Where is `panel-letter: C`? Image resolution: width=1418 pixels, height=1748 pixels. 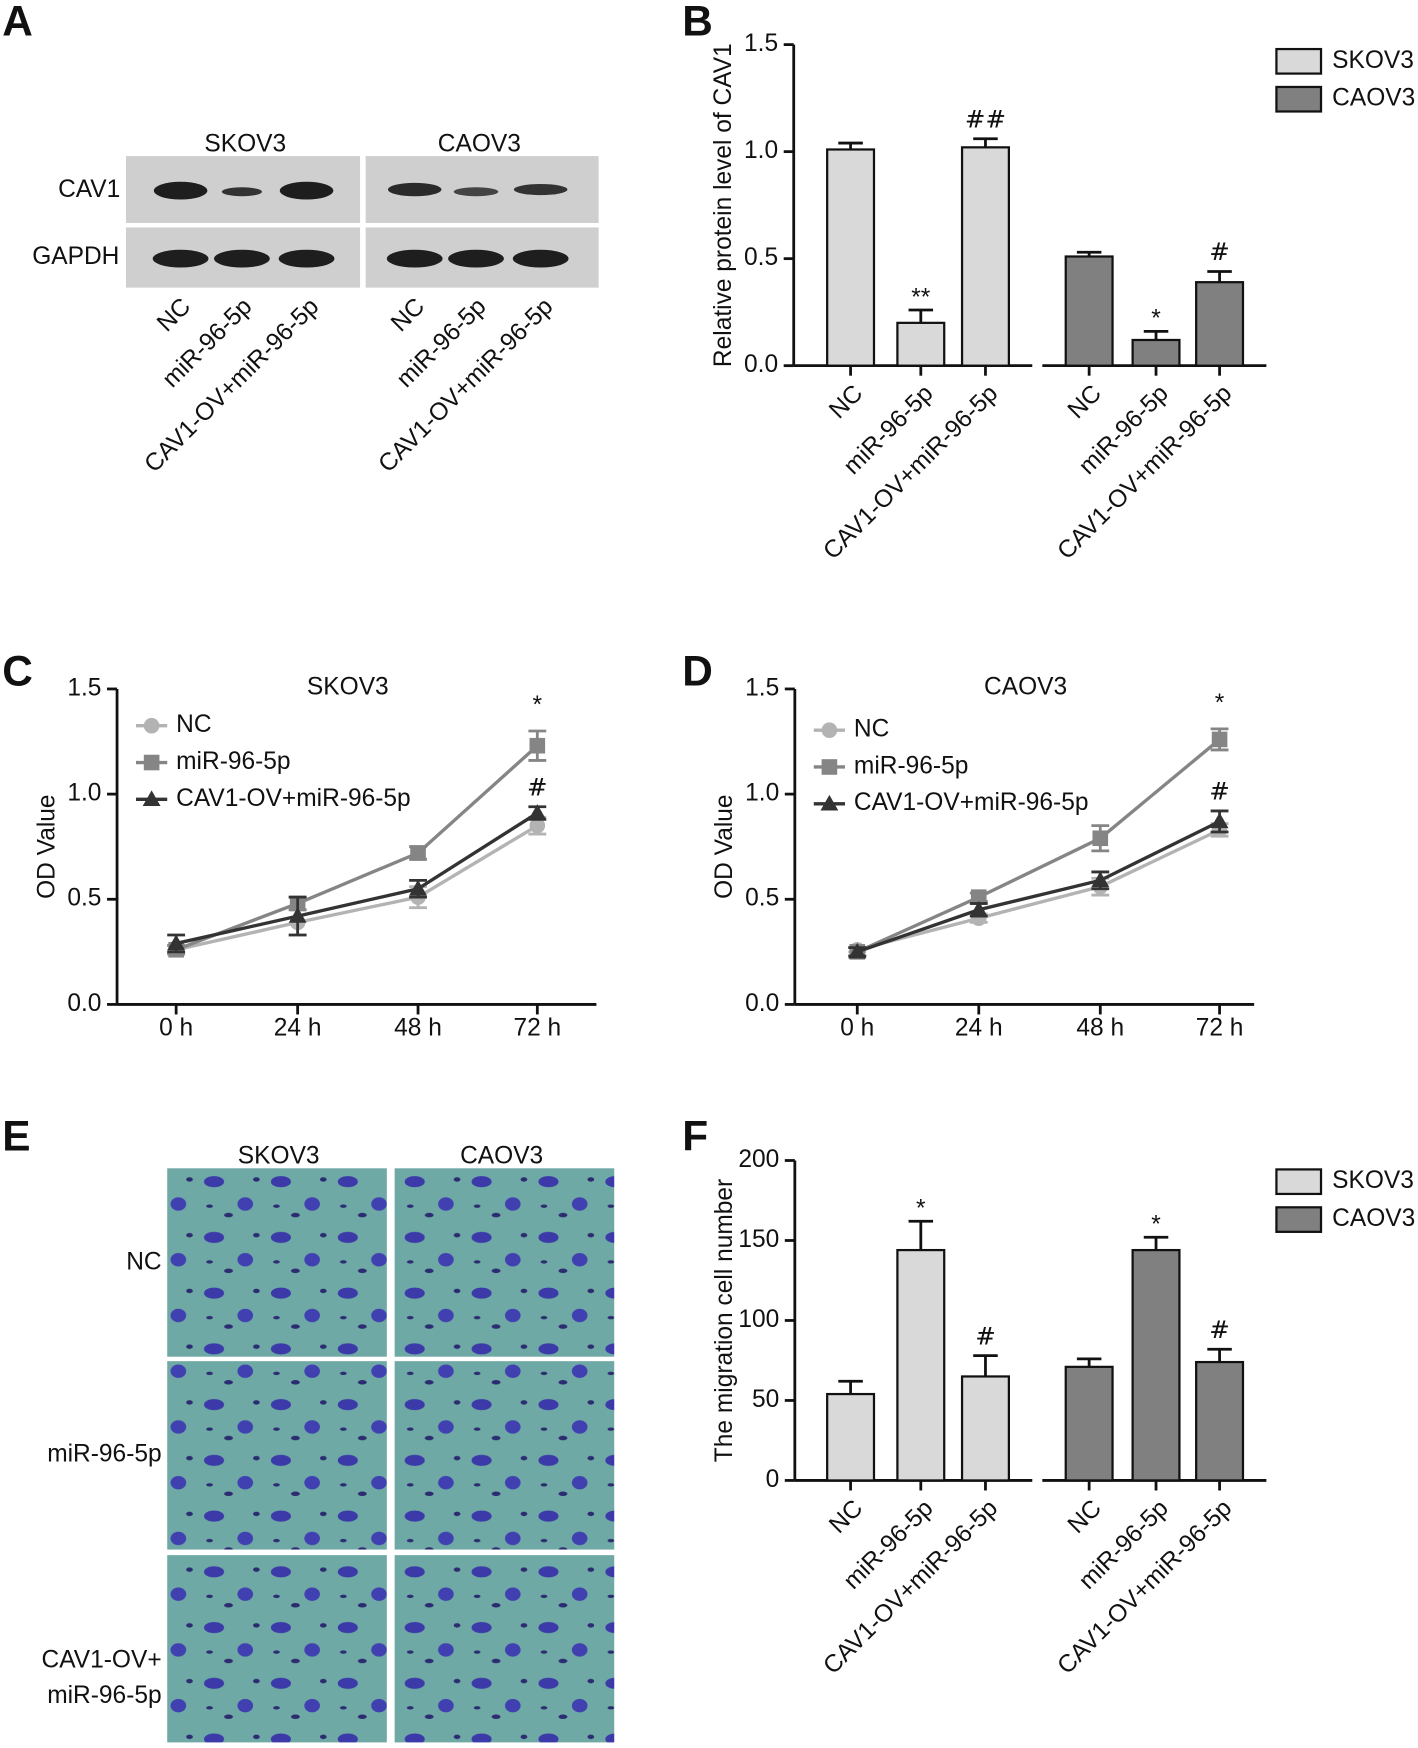
panel-letter: C is located at coordinates (17, 671).